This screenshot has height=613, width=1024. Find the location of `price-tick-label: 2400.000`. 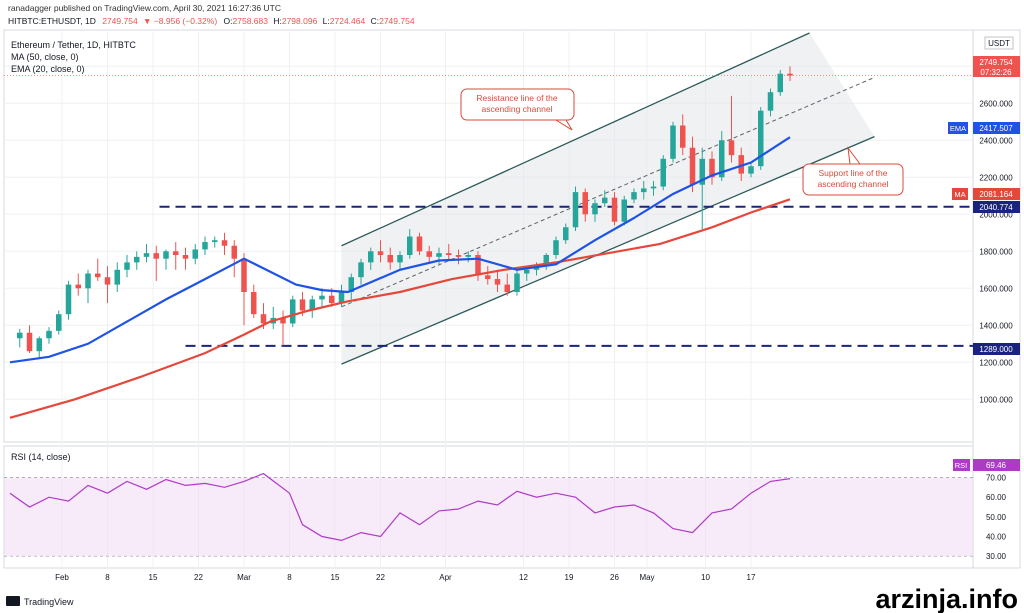

price-tick-label: 2400.000 is located at coordinates (996, 140).